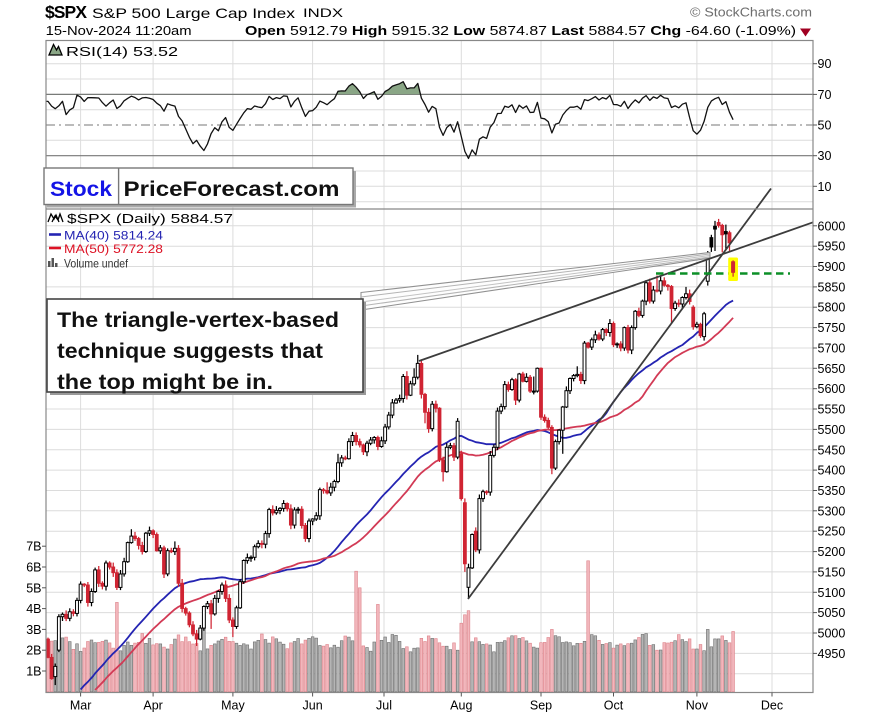  Describe the element at coordinates (832, 389) in the screenshot. I see `svg-text: 5600` at that location.